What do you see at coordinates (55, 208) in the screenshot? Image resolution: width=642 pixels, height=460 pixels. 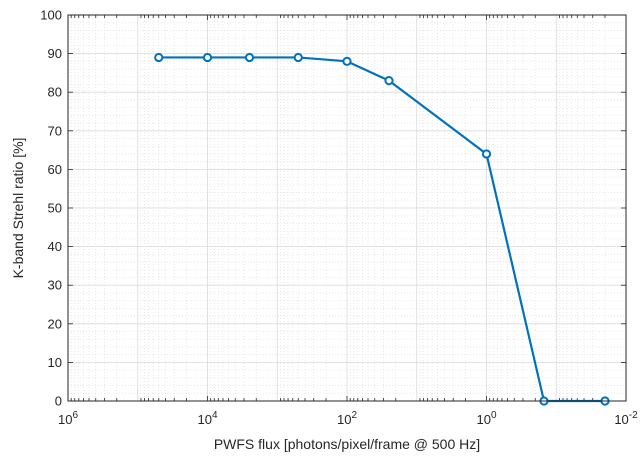 I see `y-tick-label: 50` at bounding box center [55, 208].